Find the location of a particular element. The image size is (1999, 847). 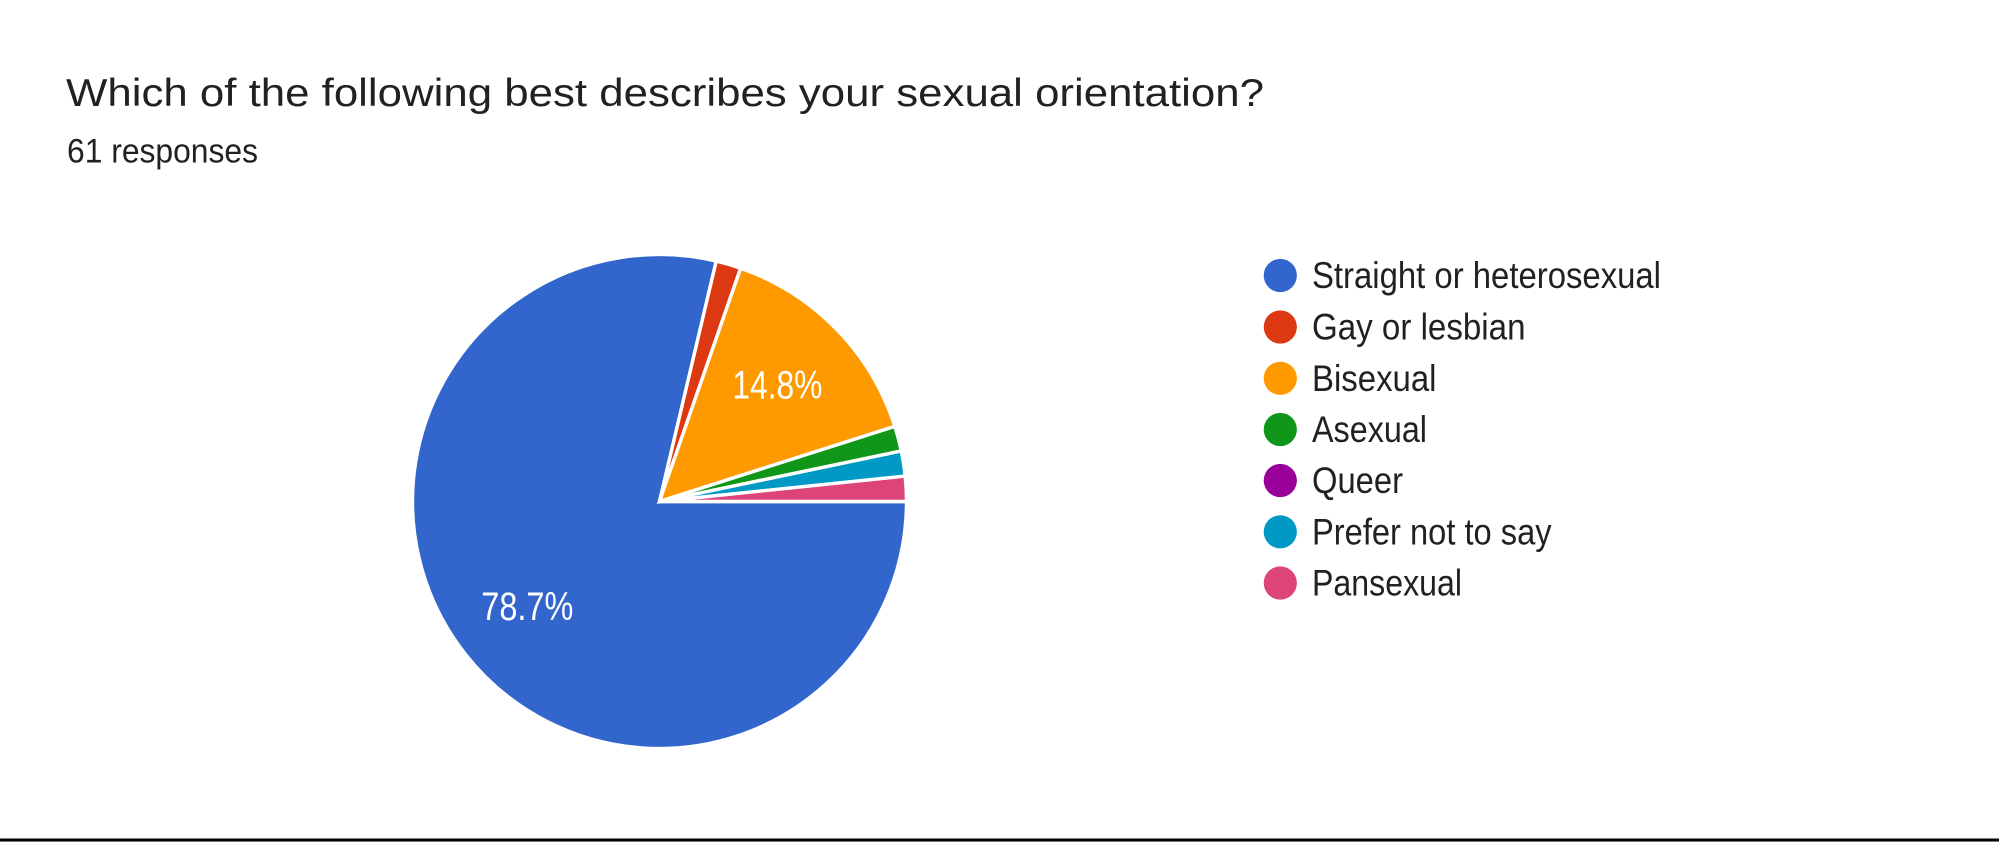

svg-text: Gay or lesbian is located at coordinates (1419, 327).